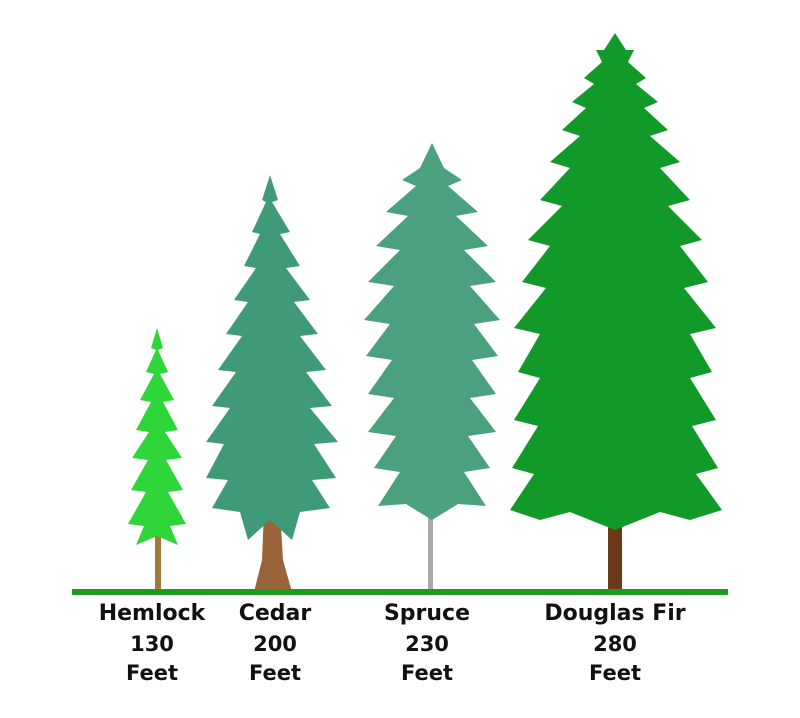 The width and height of the screenshot is (800, 718). What do you see at coordinates (272, 357) in the screenshot?
I see `cedar-foliage` at bounding box center [272, 357].